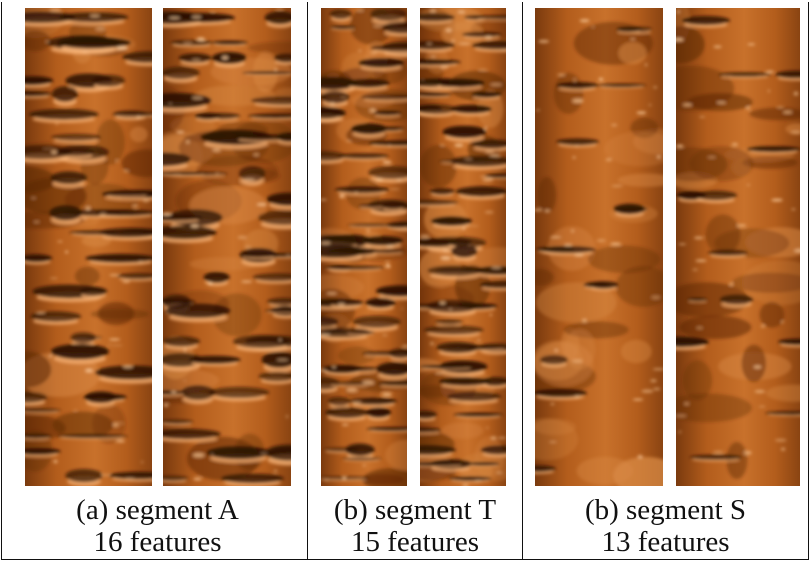 Image resolution: width=810 pixels, height=563 pixels. What do you see at coordinates (415, 542) in the screenshot?
I see `caption-features: 15 features` at bounding box center [415, 542].